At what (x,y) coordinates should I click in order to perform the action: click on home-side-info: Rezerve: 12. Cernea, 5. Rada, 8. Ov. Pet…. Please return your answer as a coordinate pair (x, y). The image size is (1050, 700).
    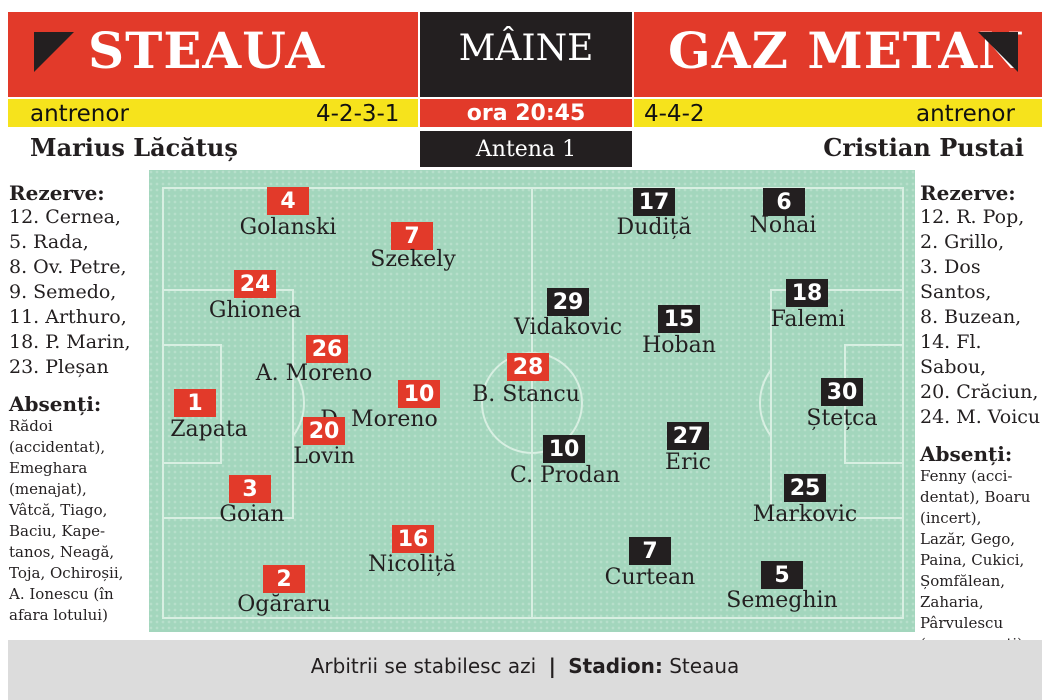
    Looking at the image, I should click on (78, 403).